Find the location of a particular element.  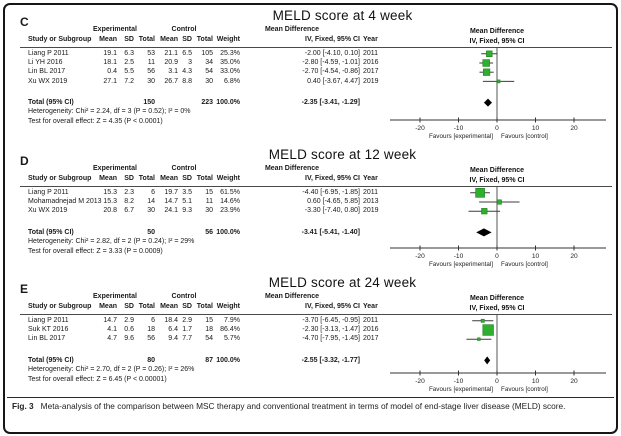

ctl-sd: 9.3 is located at coordinates (187, 211).